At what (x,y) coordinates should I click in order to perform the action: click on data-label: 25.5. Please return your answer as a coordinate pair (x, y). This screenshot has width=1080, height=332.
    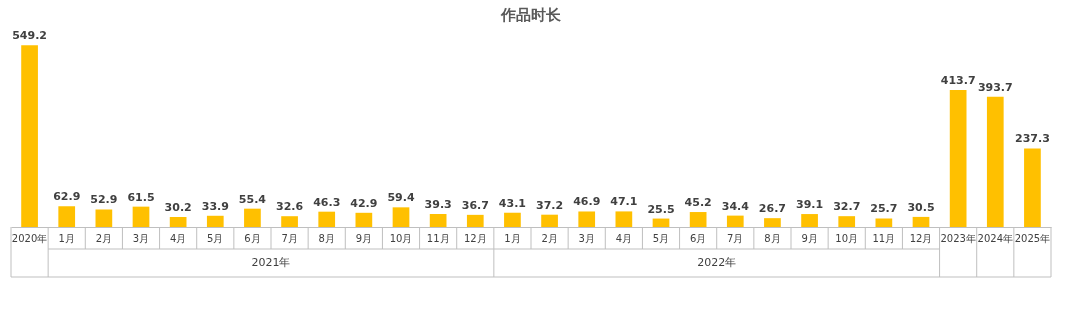
    Looking at the image, I should click on (661, 209).